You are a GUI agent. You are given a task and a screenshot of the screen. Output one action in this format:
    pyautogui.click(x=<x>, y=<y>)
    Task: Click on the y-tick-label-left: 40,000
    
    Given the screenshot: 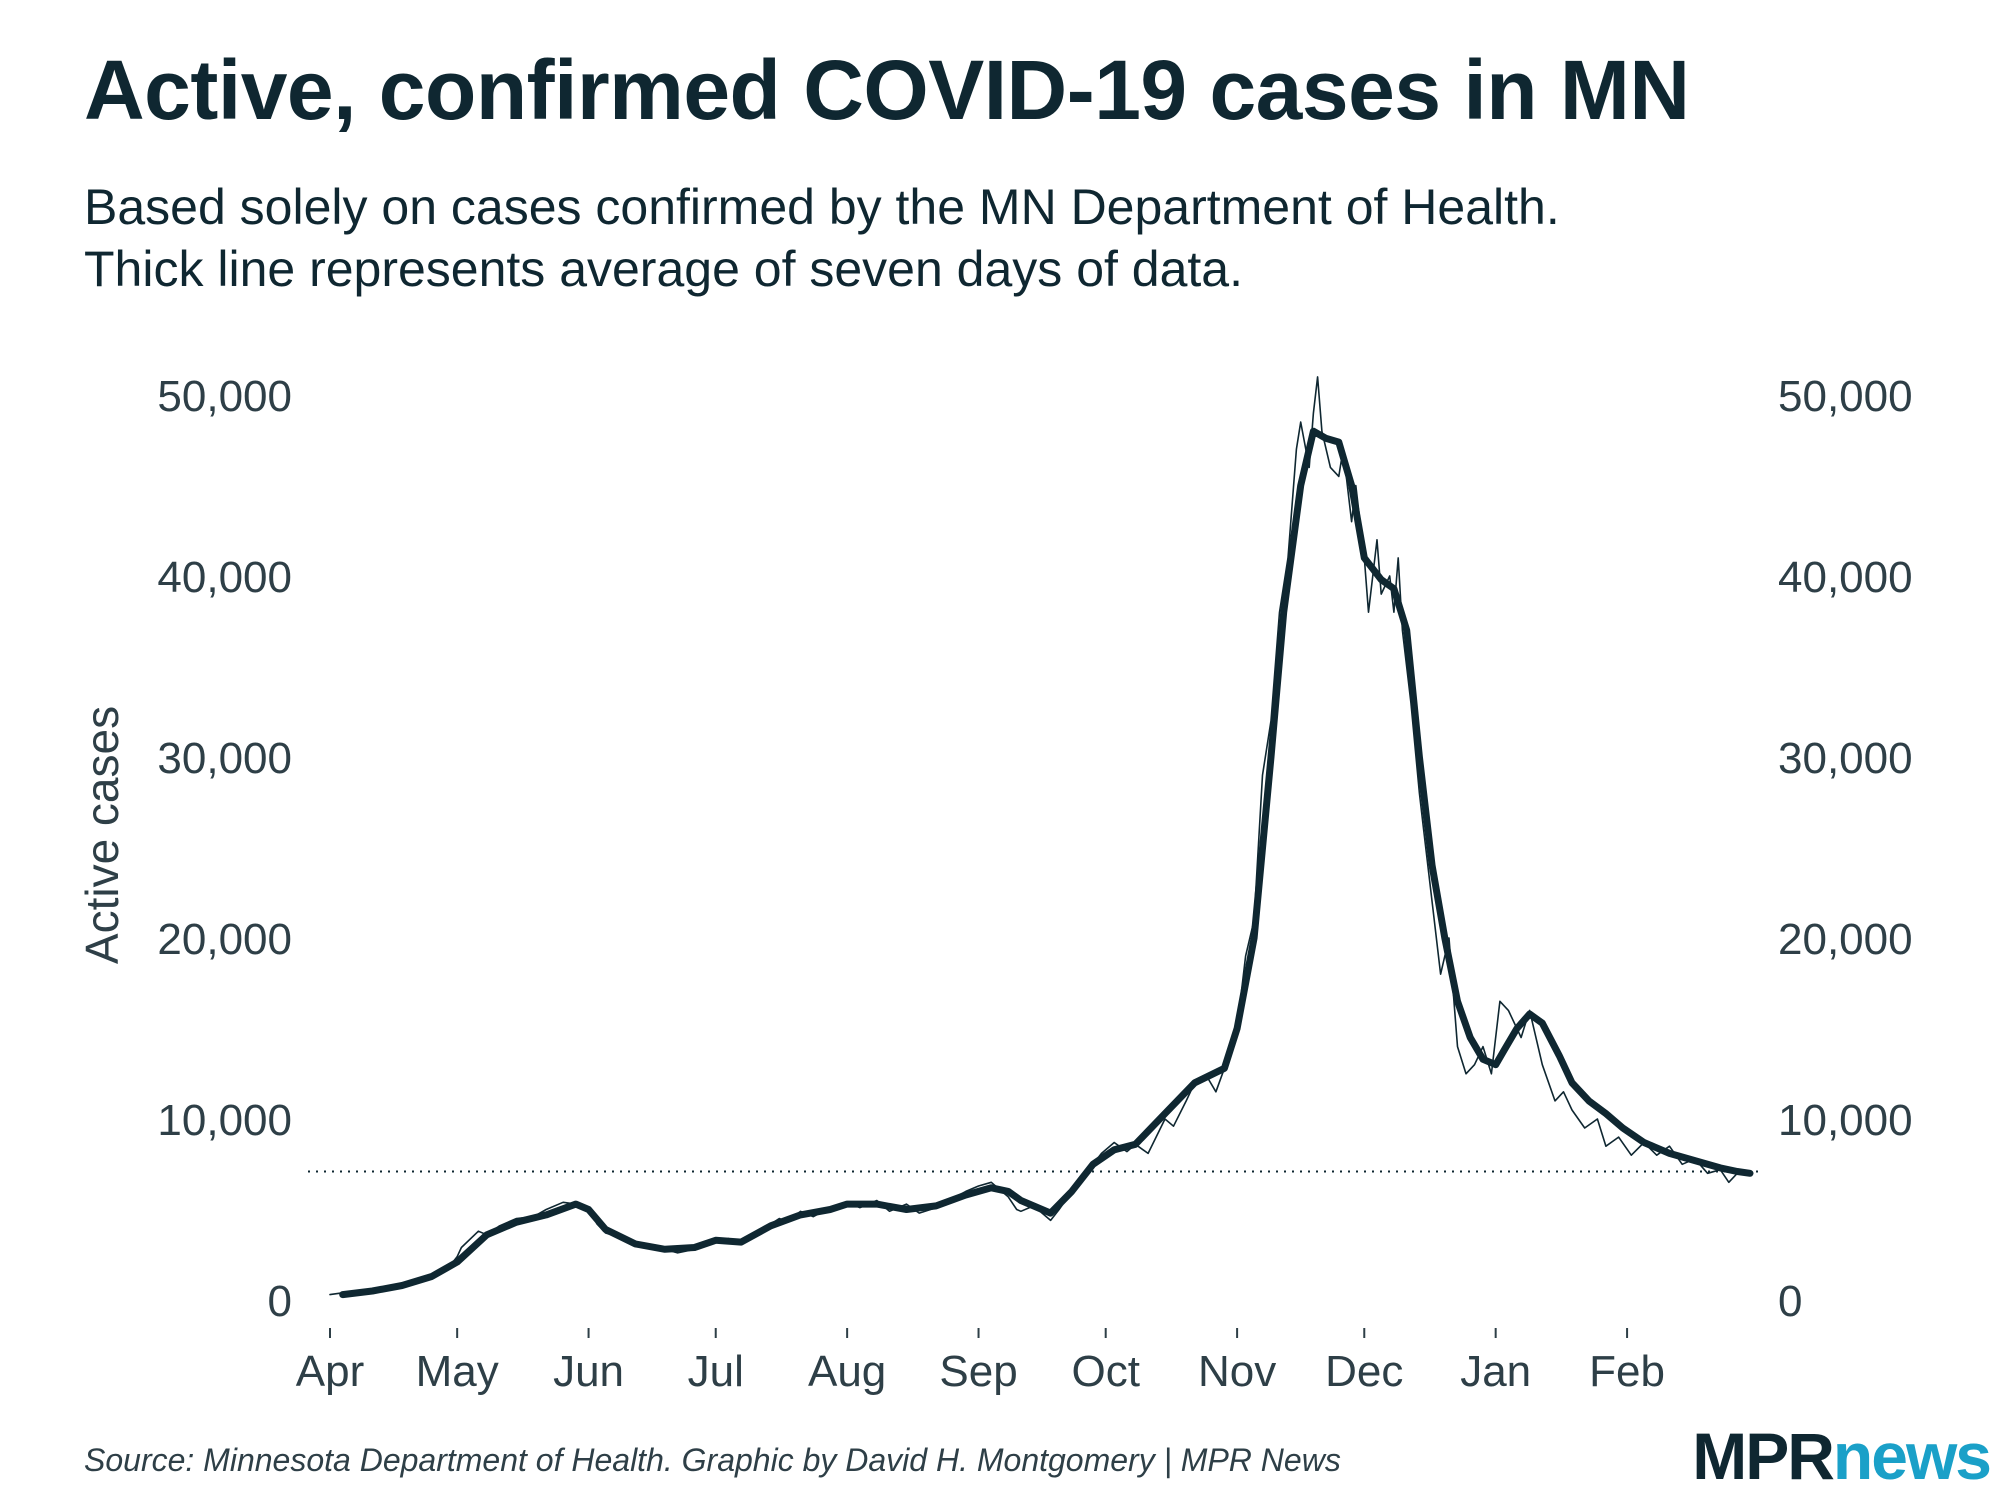 What is the action you would take?
    pyautogui.click(x=224, y=577)
    